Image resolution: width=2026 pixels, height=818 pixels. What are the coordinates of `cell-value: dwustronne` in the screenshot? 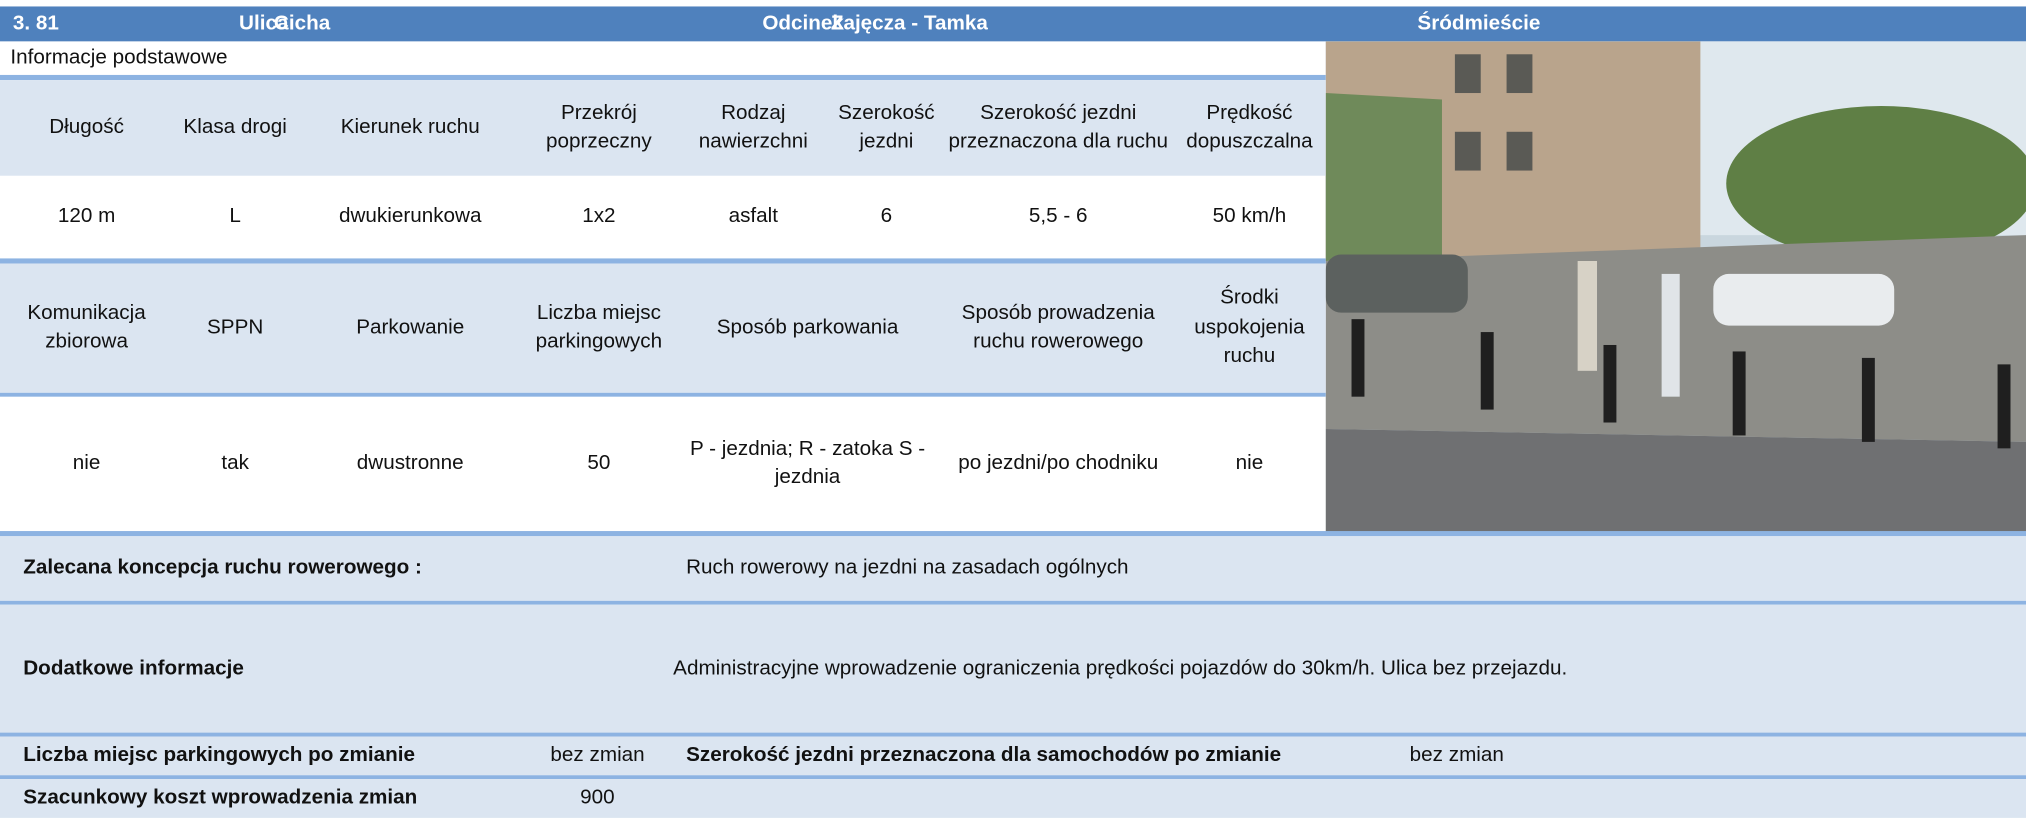 It's located at (410, 462).